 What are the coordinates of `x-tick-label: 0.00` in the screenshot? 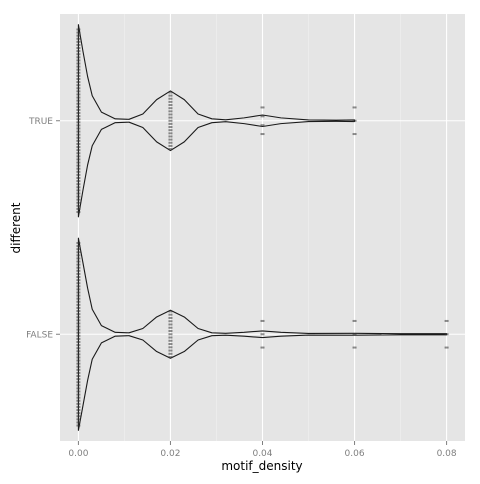 It's located at (78, 454).